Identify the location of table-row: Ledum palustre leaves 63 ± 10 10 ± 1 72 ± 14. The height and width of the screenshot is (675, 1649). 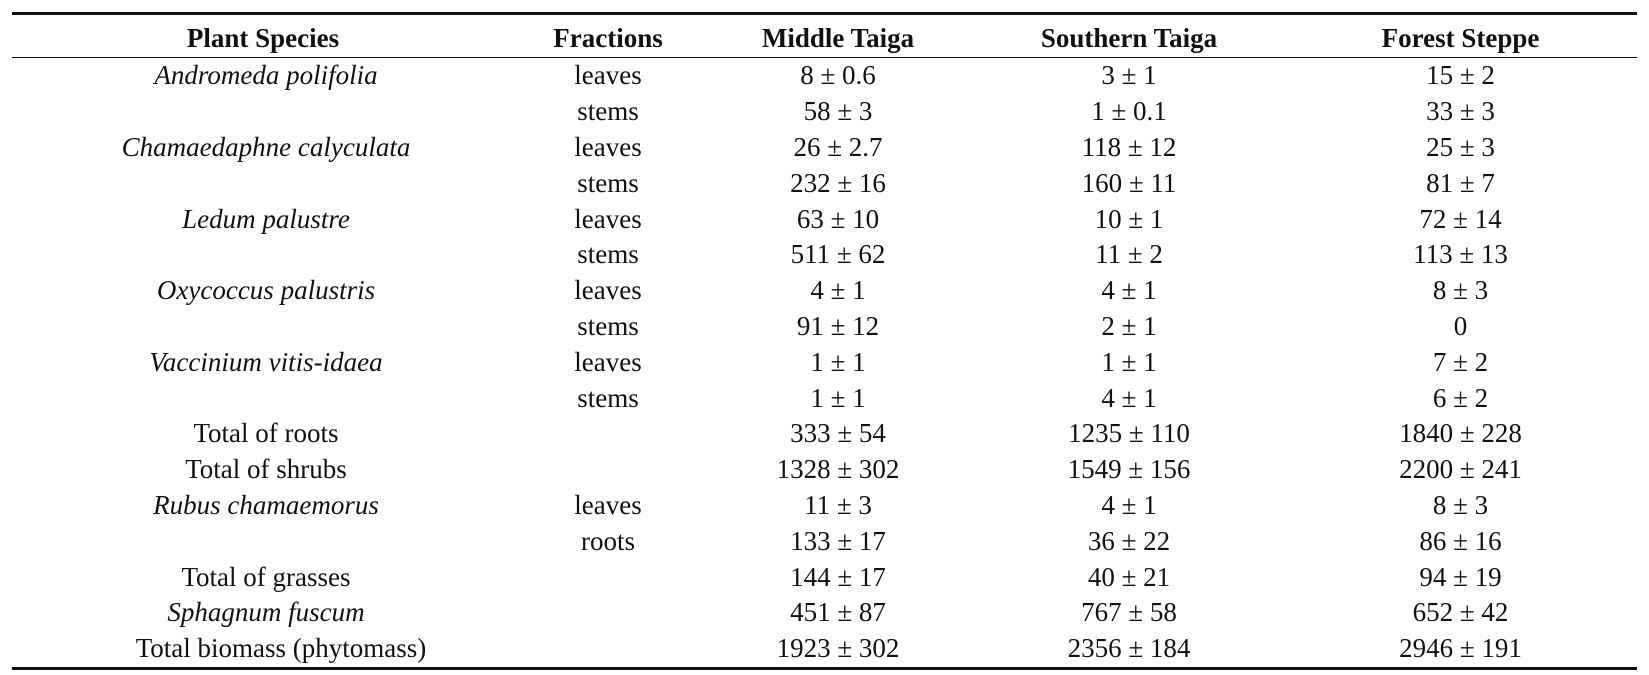
(824, 219).